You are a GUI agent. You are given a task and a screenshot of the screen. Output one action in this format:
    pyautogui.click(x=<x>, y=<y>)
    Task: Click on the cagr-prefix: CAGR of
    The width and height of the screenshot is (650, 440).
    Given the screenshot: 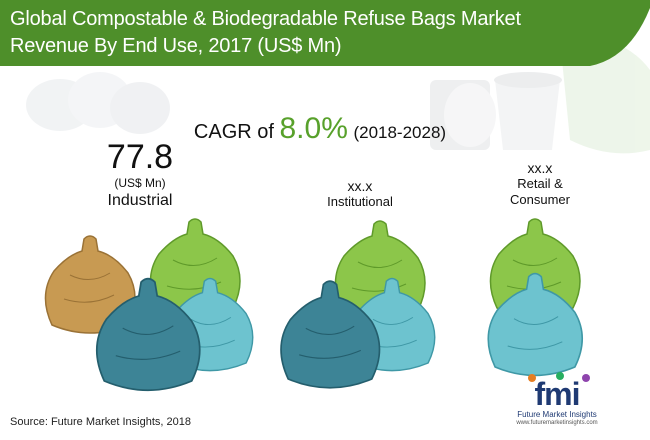 What is the action you would take?
    pyautogui.click(x=233, y=132)
    